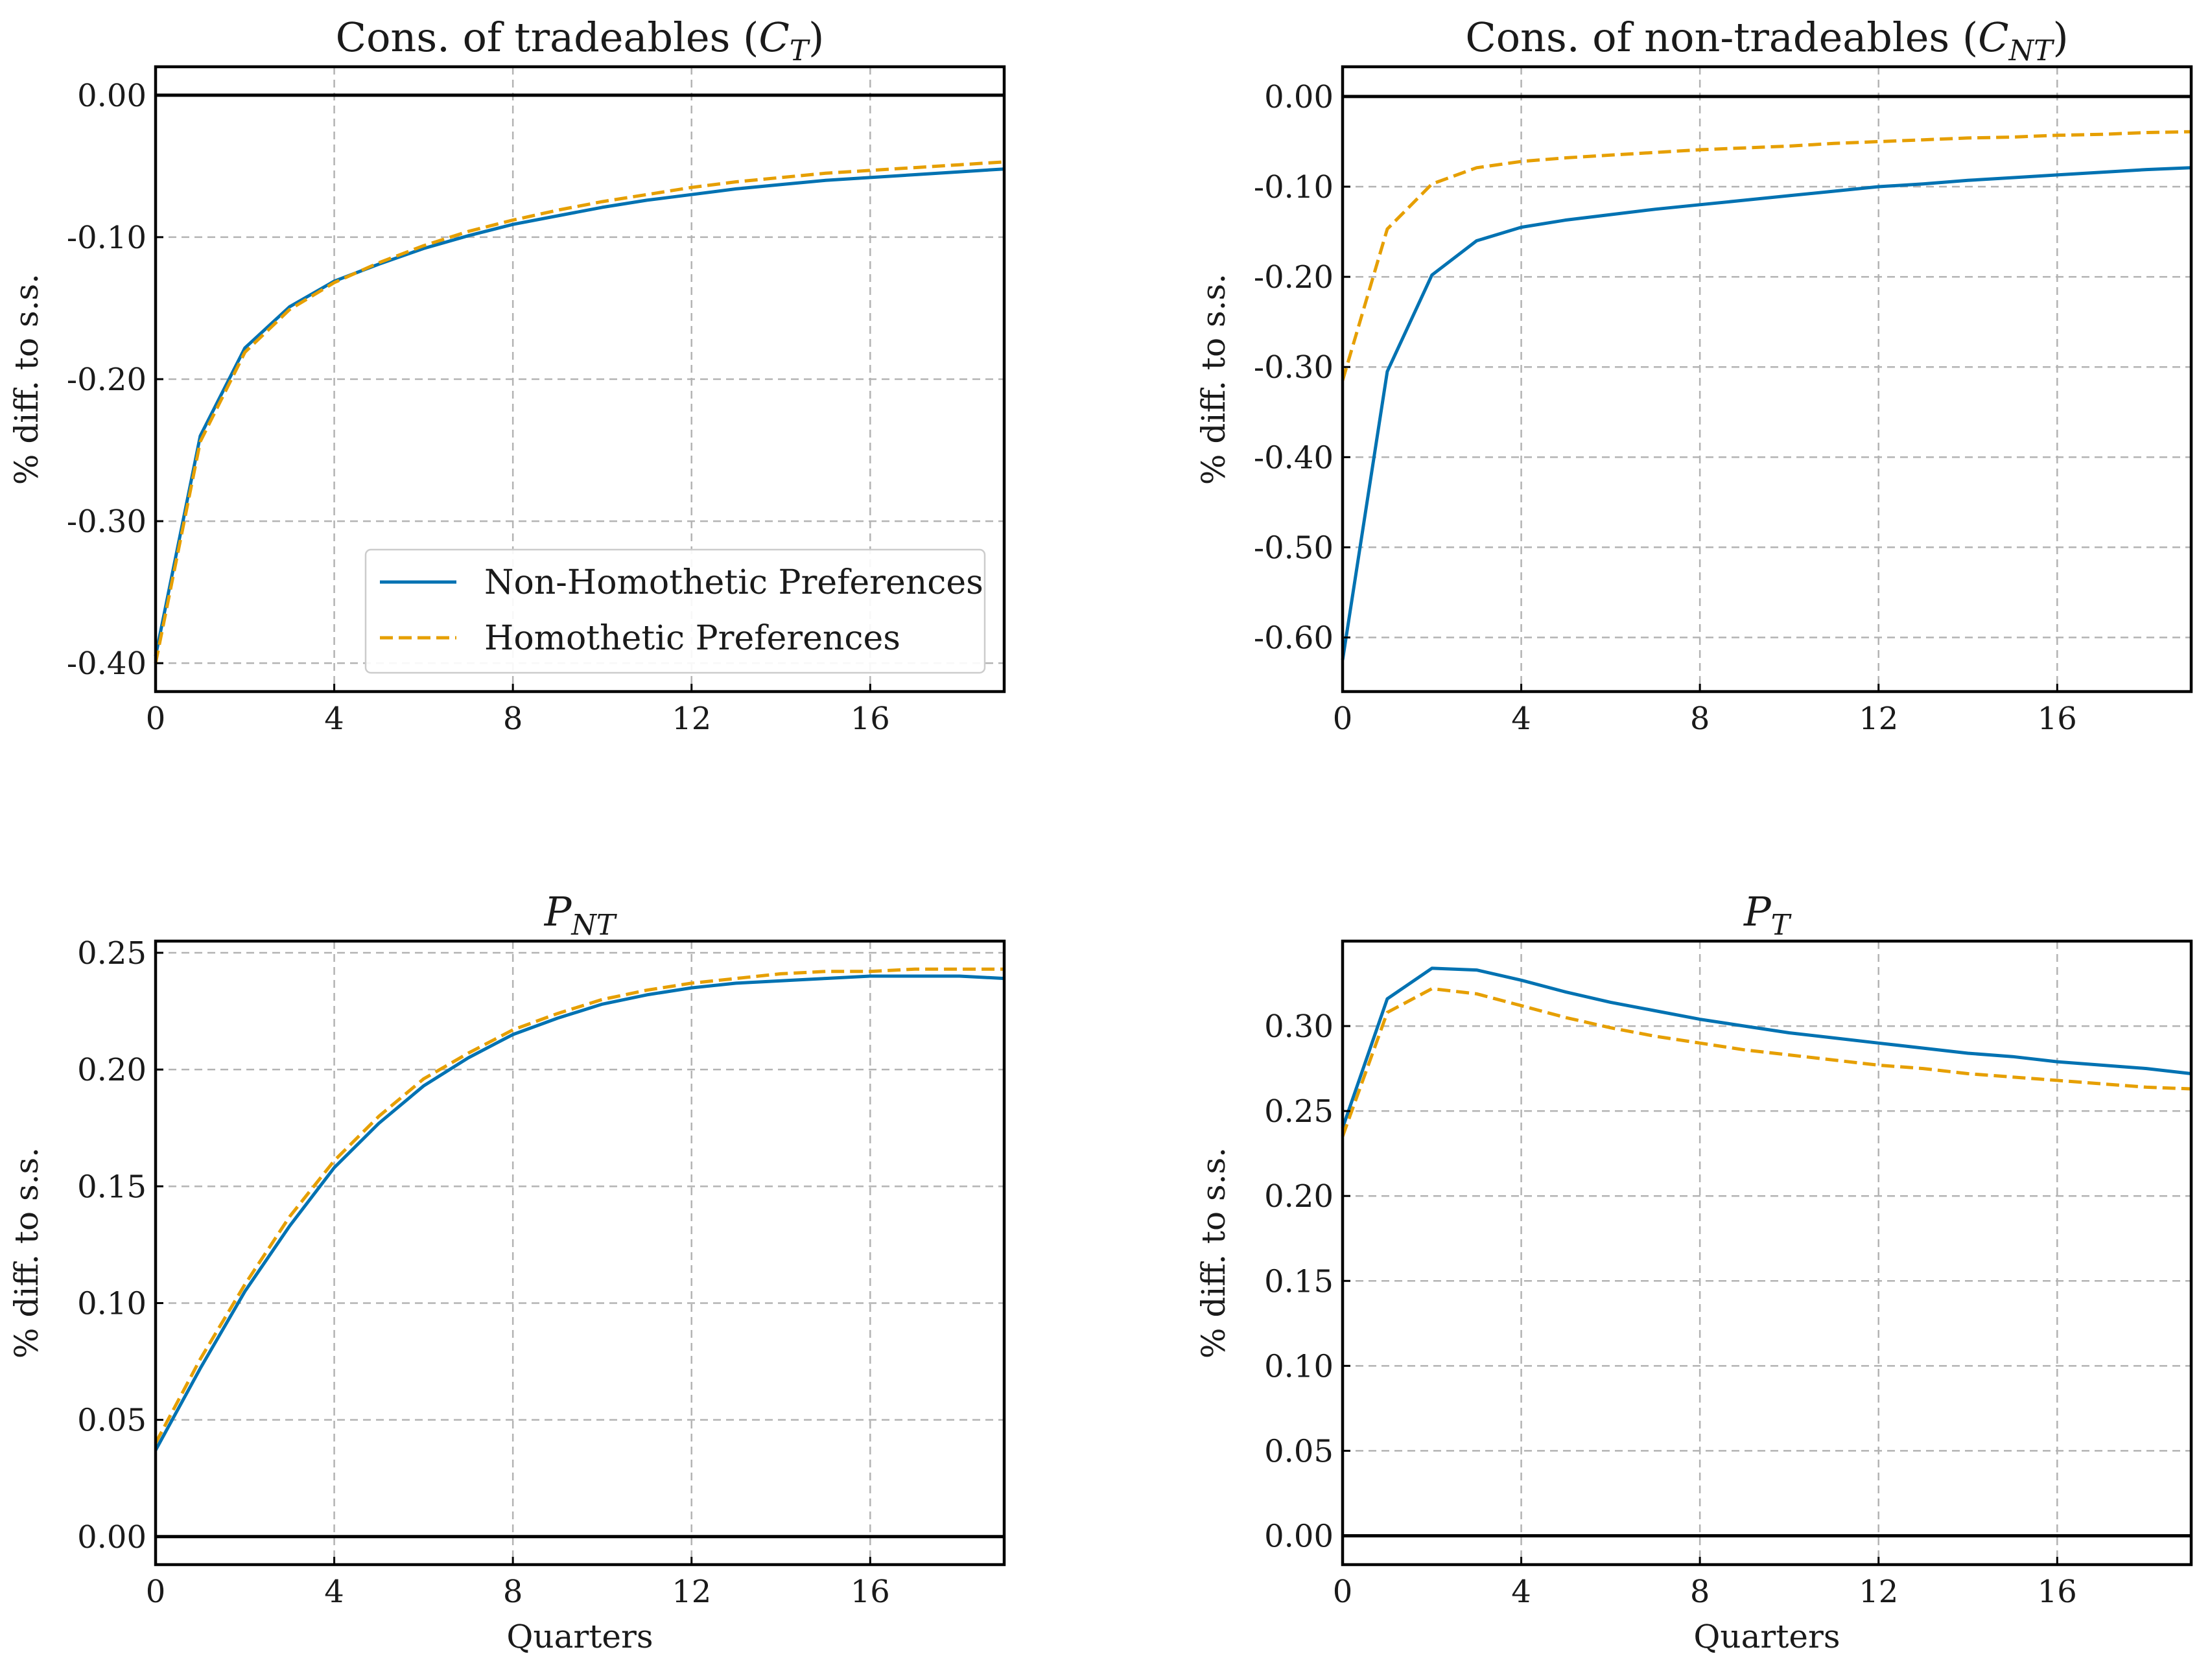 This screenshot has width=2210, height=1680. Describe the element at coordinates (581, 915) in the screenshot. I see `chart-title: PNT` at that location.